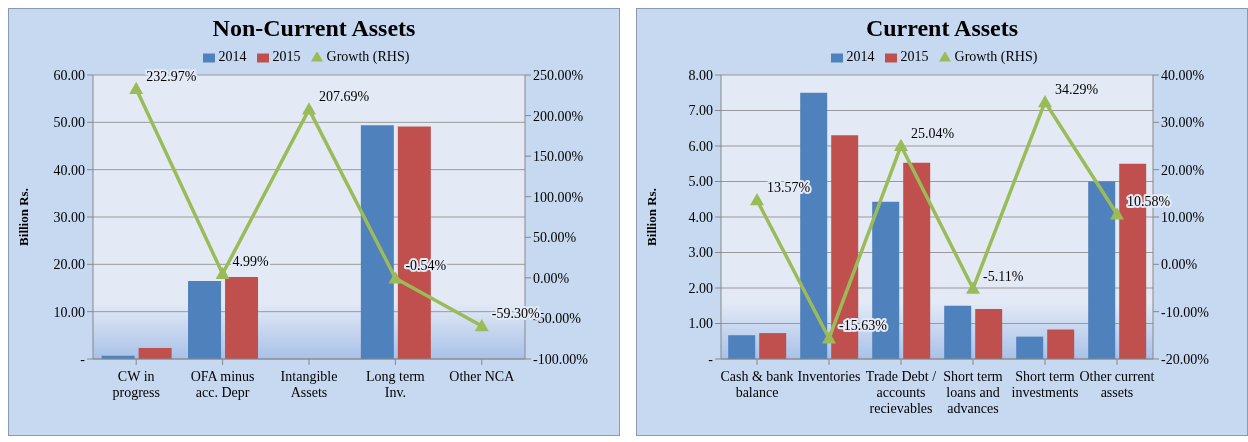  Describe the element at coordinates (1117, 384) in the screenshot. I see `x-tick-label: Other current assets` at that location.